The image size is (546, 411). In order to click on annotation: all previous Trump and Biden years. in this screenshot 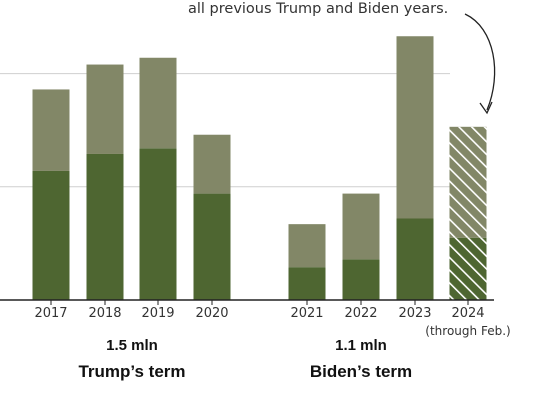, I will do `click(318, 9)`.